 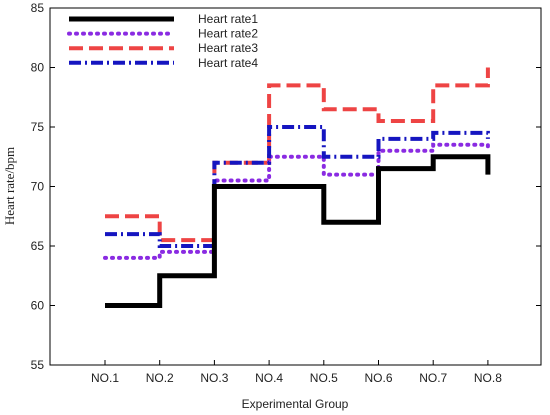 I want to click on x-tick-label: NO.1, so click(x=105, y=378).